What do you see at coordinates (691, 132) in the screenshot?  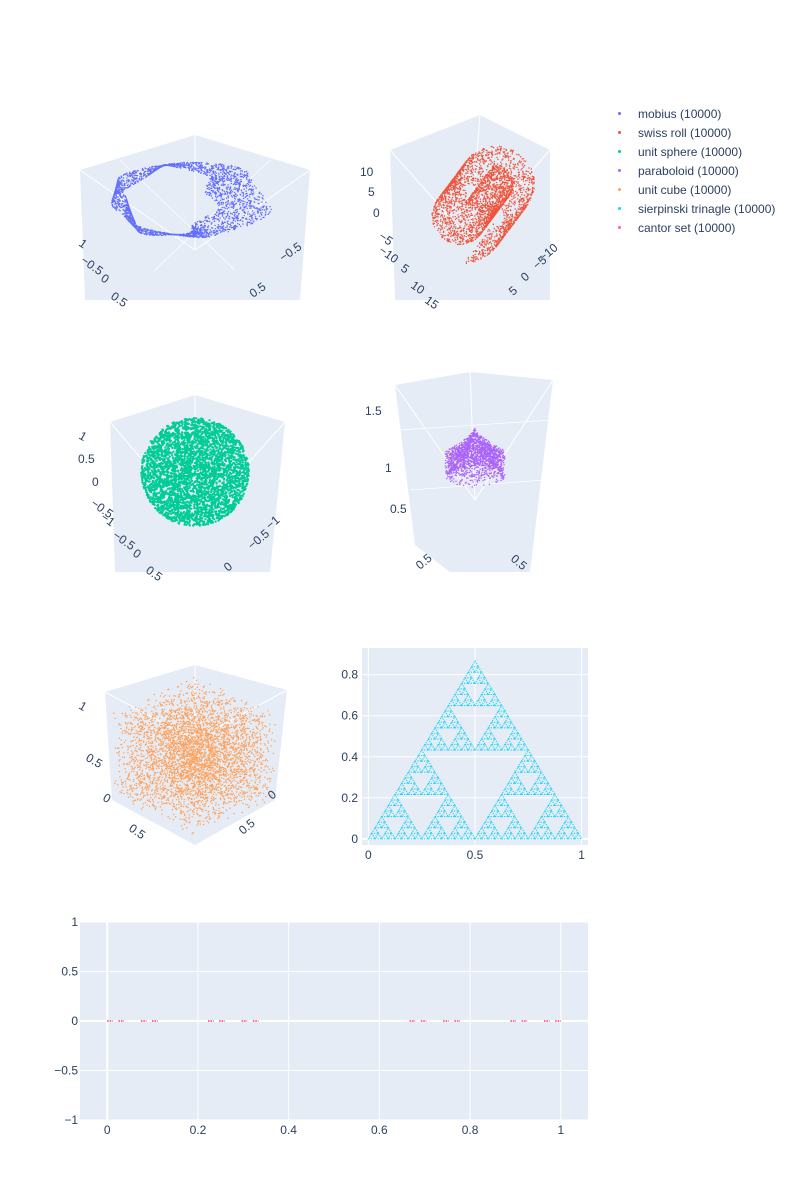 I see `legend-item-swiss-roll: swiss roll (10000)` at bounding box center [691, 132].